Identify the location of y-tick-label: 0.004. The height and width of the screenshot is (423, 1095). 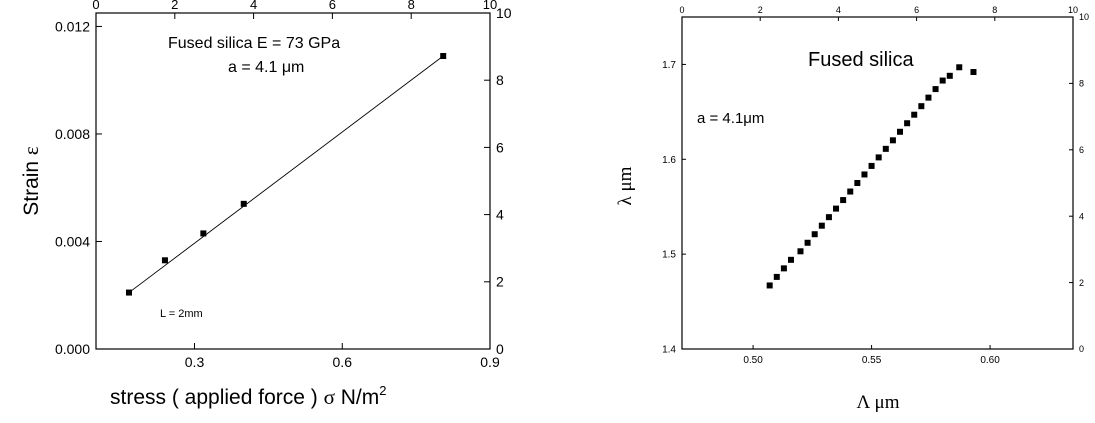
(72, 241).